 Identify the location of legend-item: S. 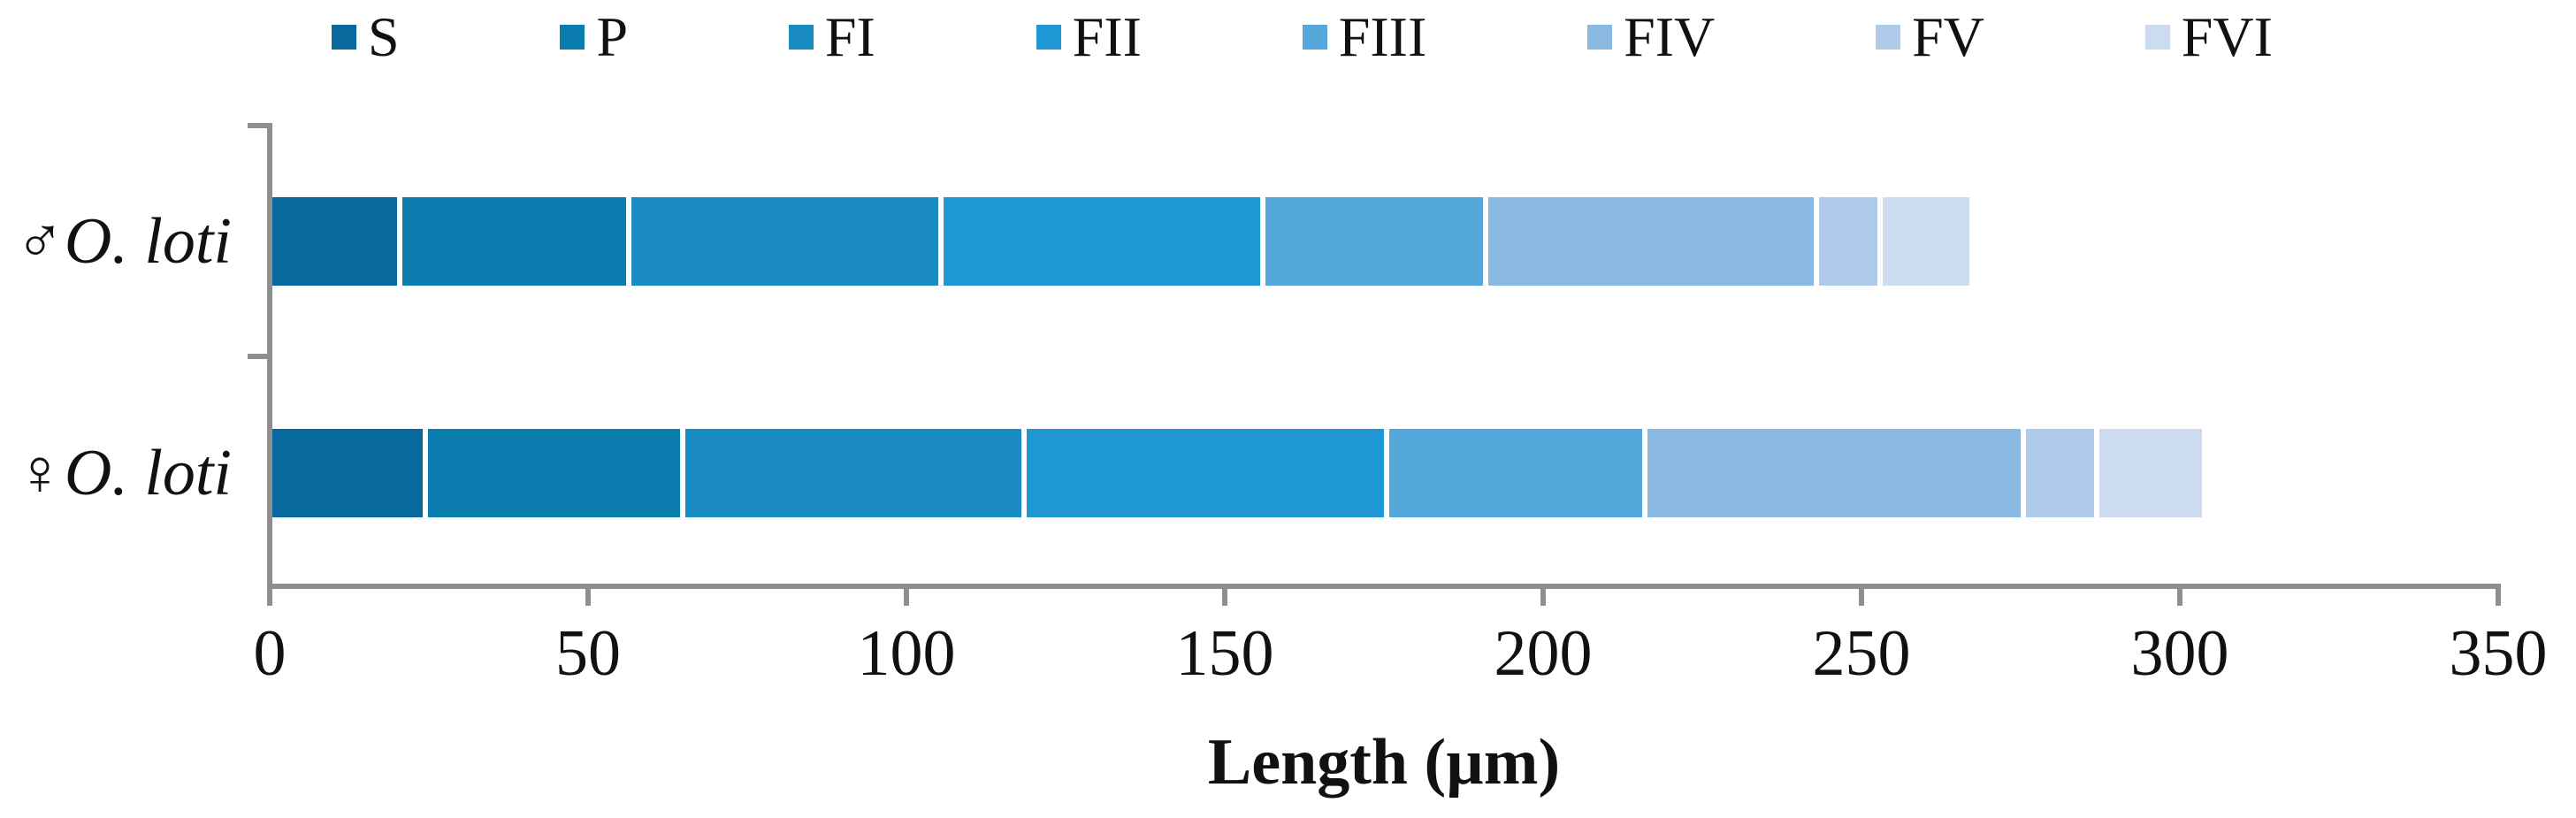
(366, 37).